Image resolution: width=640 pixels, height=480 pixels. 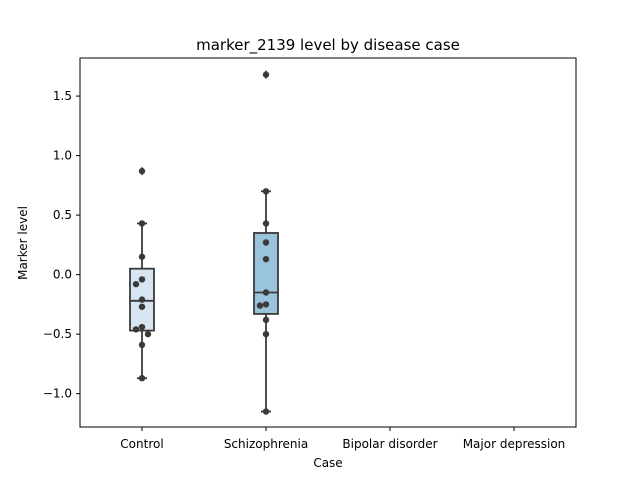 I want to click on x-tick-label: Bipolar disorder, so click(x=389, y=444).